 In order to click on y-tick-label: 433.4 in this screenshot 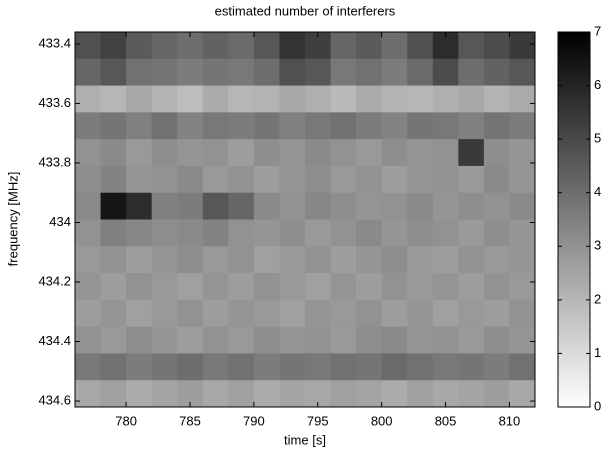, I will do `click(54, 42)`.